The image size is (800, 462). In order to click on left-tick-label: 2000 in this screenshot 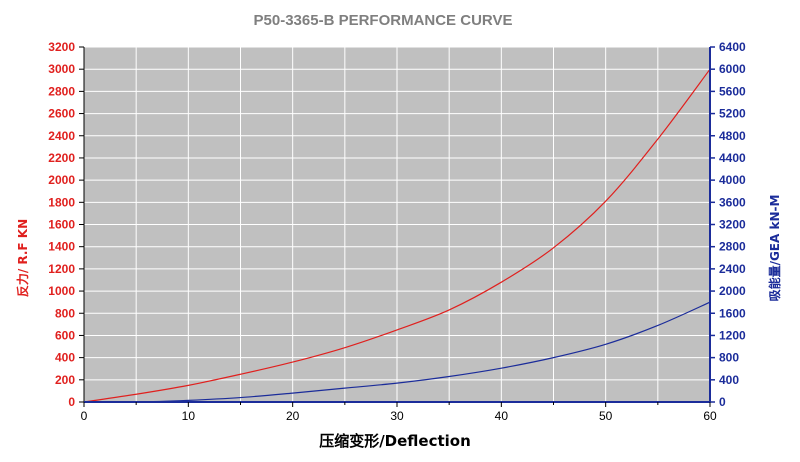, I will do `click(61, 180)`.